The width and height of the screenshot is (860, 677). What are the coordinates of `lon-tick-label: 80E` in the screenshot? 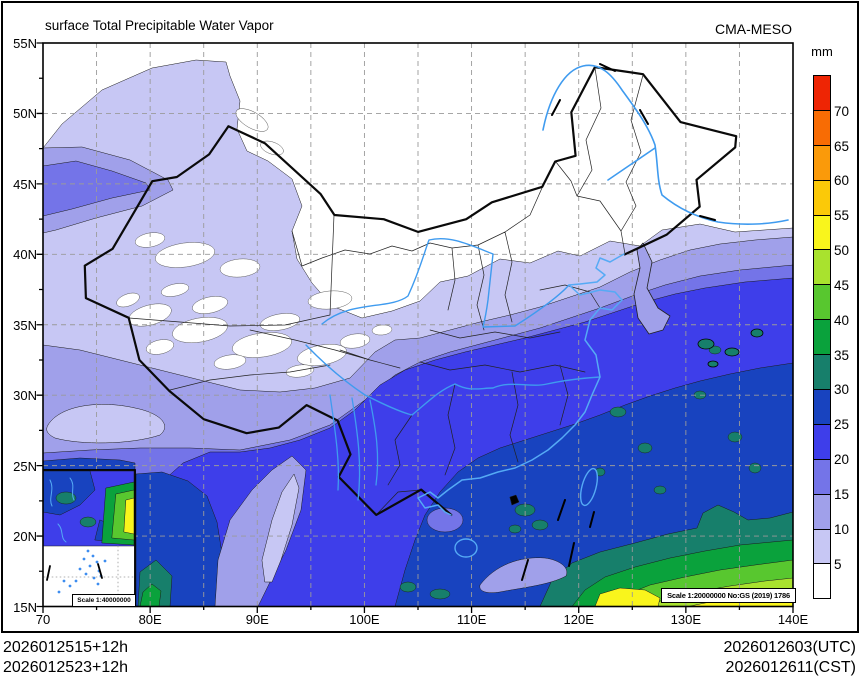 It's located at (150, 619).